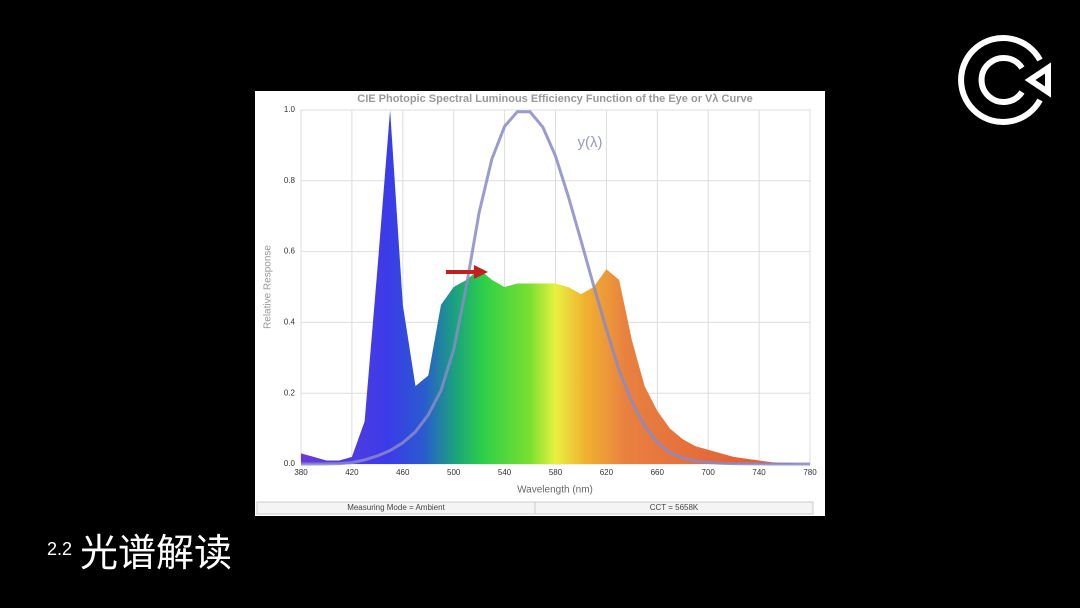  What do you see at coordinates (481, 272) in the screenshot?
I see `arrow-head` at bounding box center [481, 272].